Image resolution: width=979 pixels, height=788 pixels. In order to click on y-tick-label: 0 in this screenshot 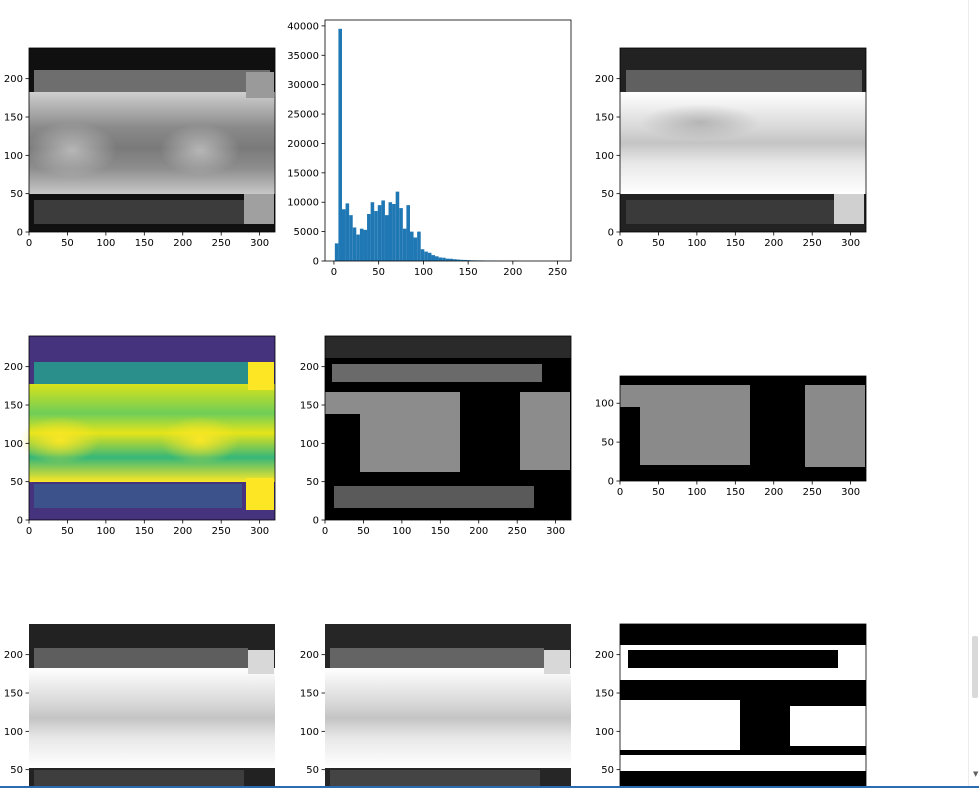, I will do `click(611, 233)`.